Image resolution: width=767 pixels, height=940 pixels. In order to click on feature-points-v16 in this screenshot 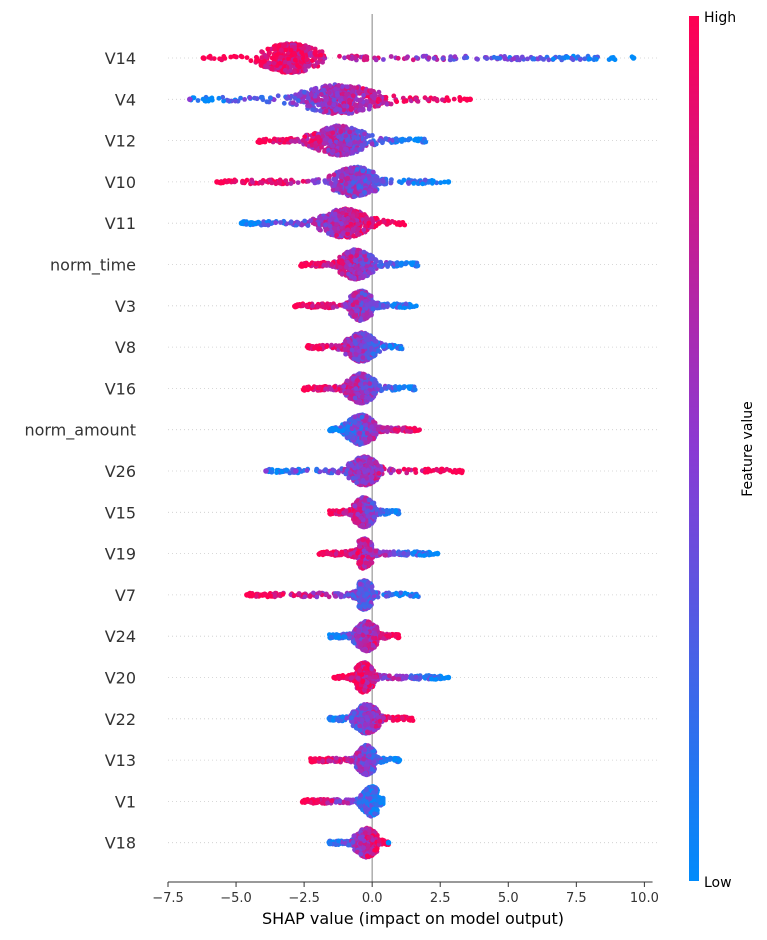, I will do `click(359, 388)`.